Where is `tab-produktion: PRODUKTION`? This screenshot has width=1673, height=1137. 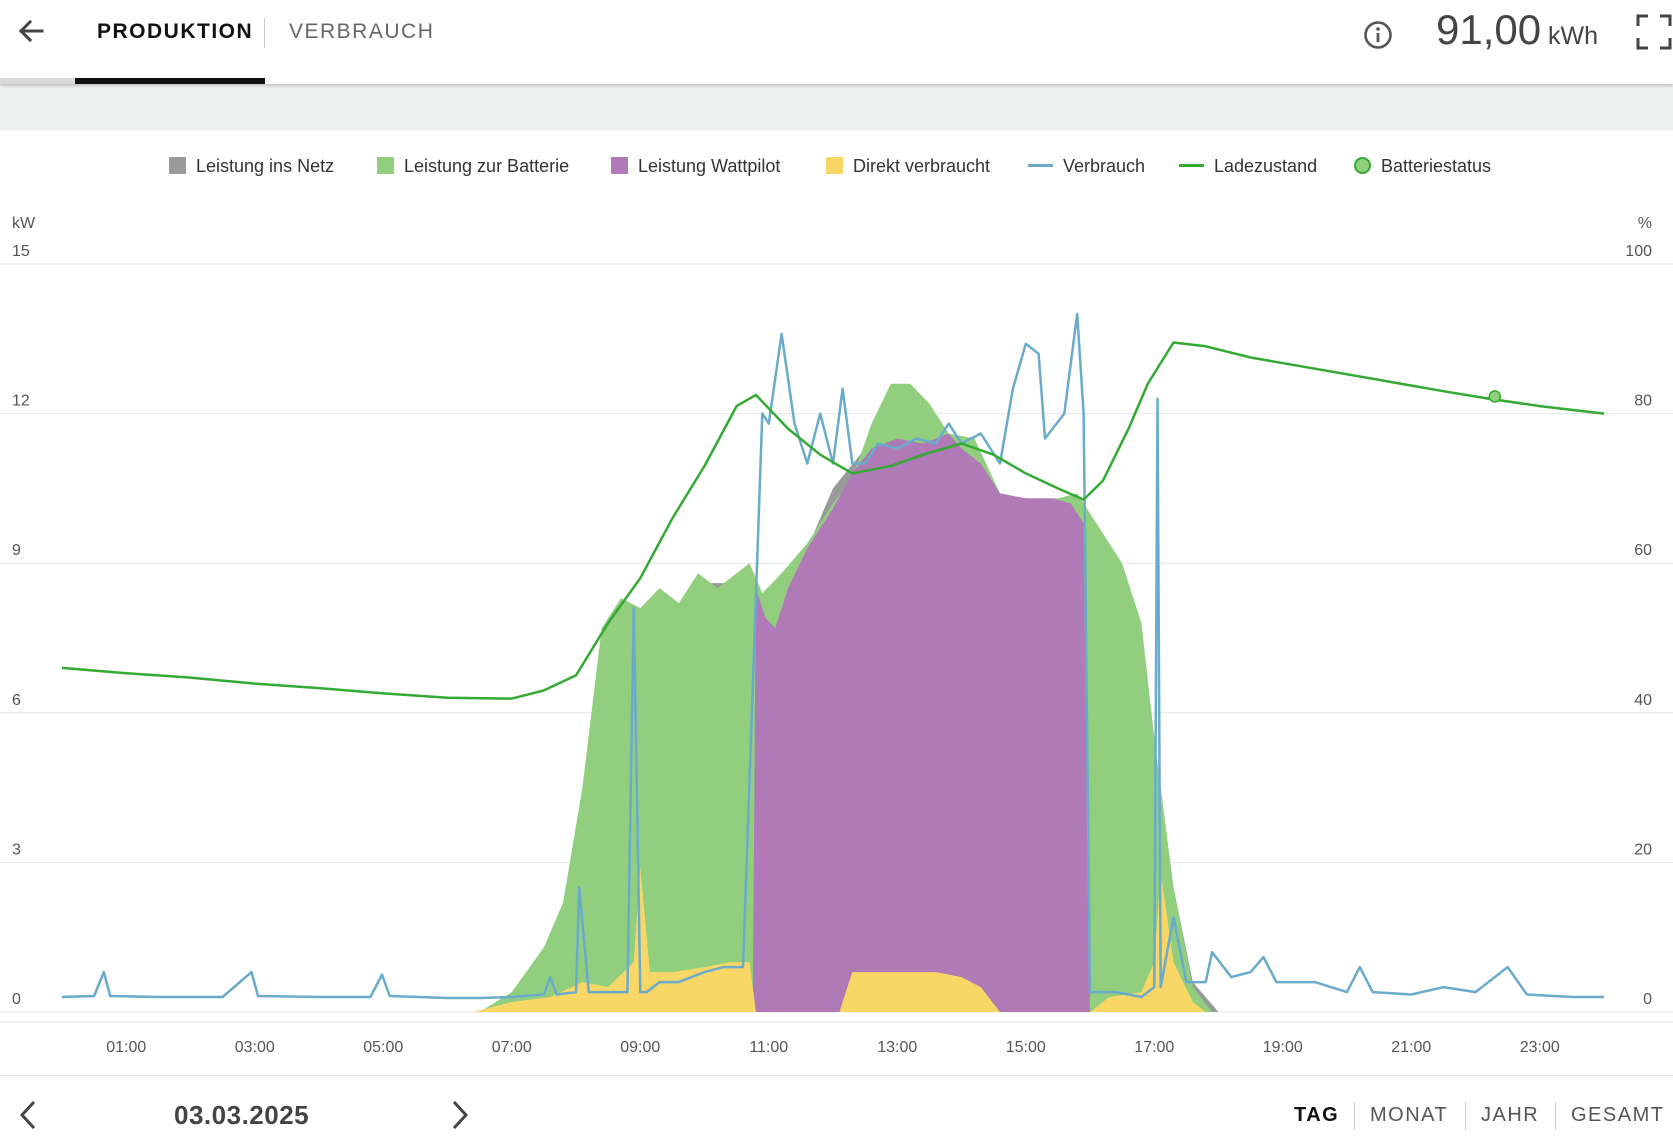 tab-produktion: PRODUKTION is located at coordinates (175, 31).